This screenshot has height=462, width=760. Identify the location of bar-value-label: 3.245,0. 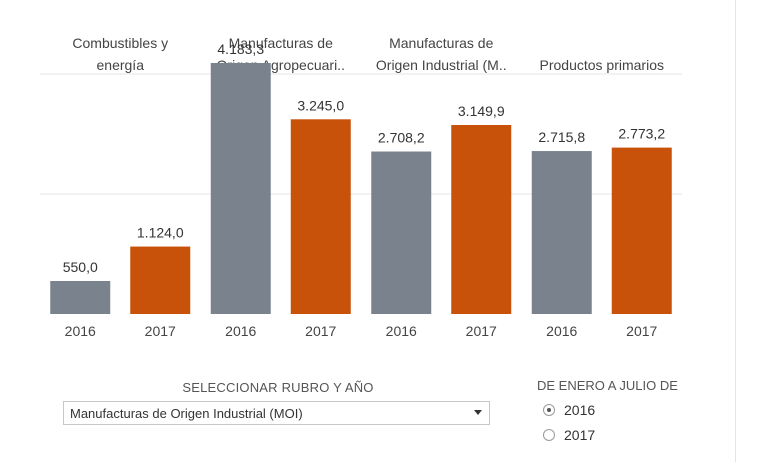
(320, 105).